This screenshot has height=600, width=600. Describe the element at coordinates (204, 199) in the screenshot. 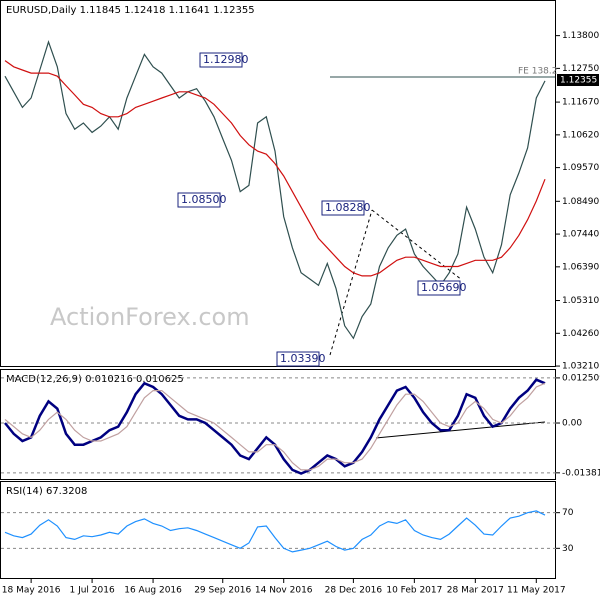

I see `annotation: 1.08500` at that location.